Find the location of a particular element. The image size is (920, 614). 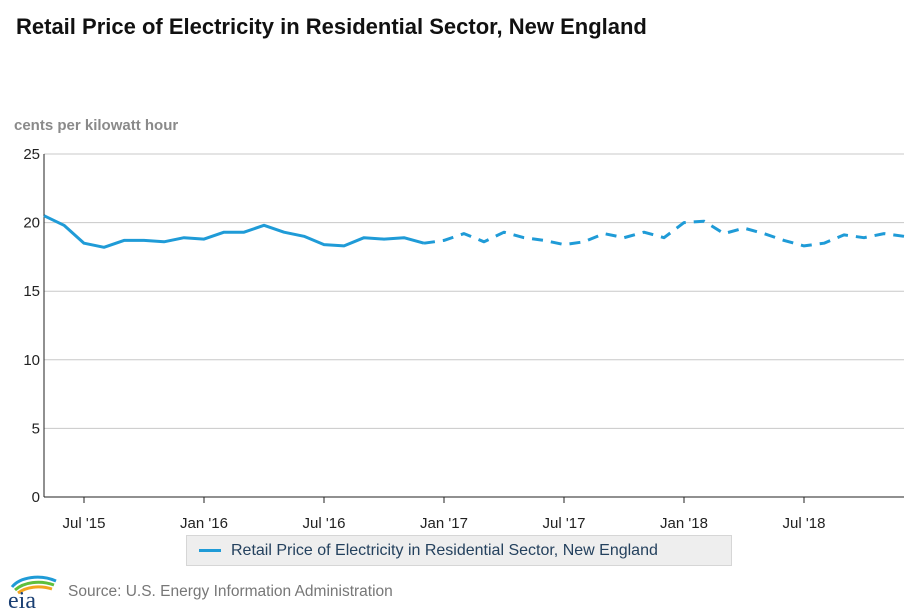

x-tick-label: Jan '17 is located at coordinates (444, 523).